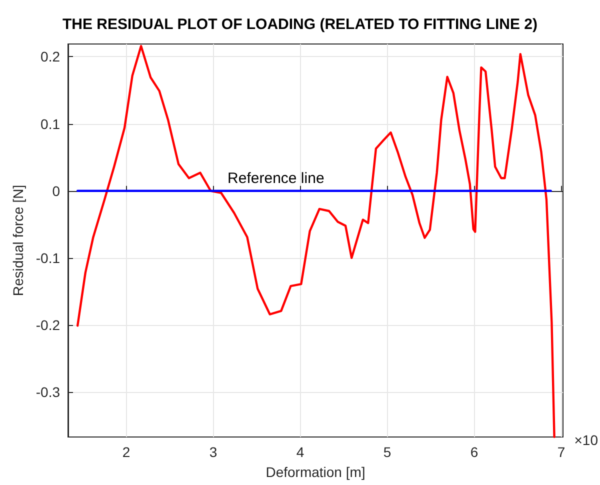 Image resolution: width=600 pixels, height=485 pixels. I want to click on y-tick-label: 0.2, so click(50, 56).